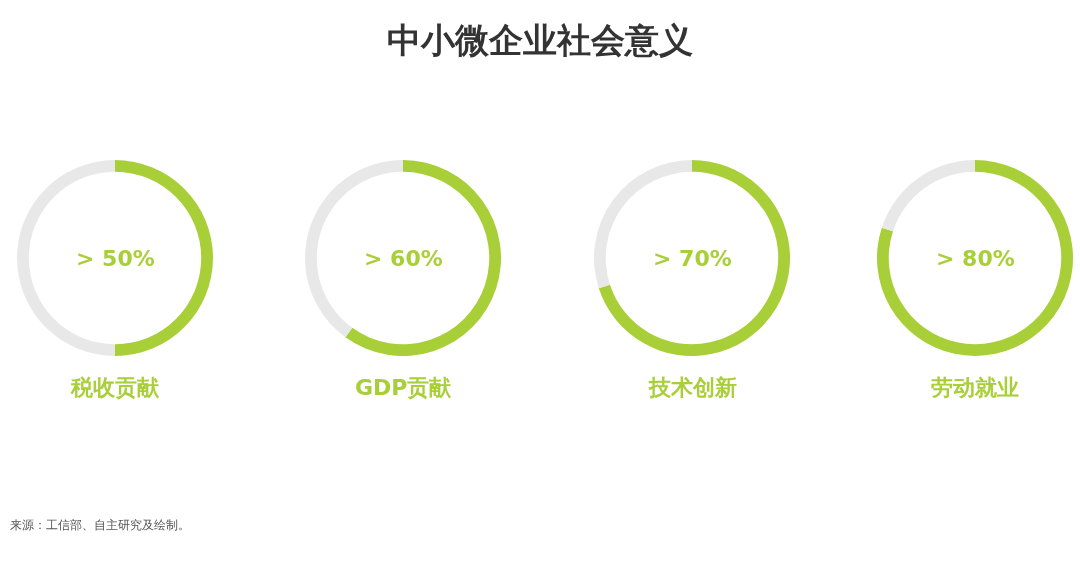  I want to click on text: > 70%, so click(692, 258).